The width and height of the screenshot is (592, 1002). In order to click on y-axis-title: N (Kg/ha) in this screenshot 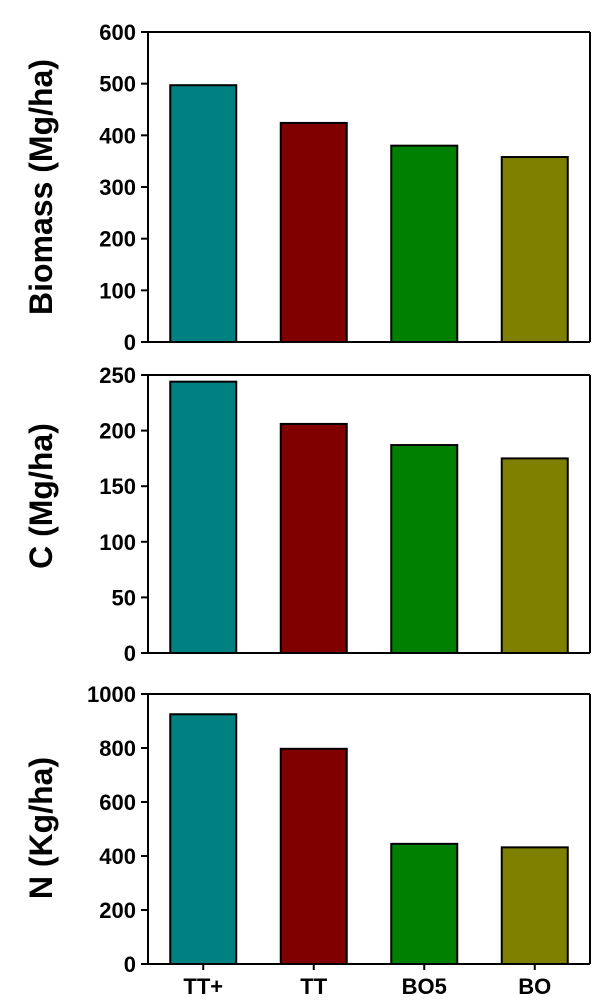, I will do `click(41, 828)`.